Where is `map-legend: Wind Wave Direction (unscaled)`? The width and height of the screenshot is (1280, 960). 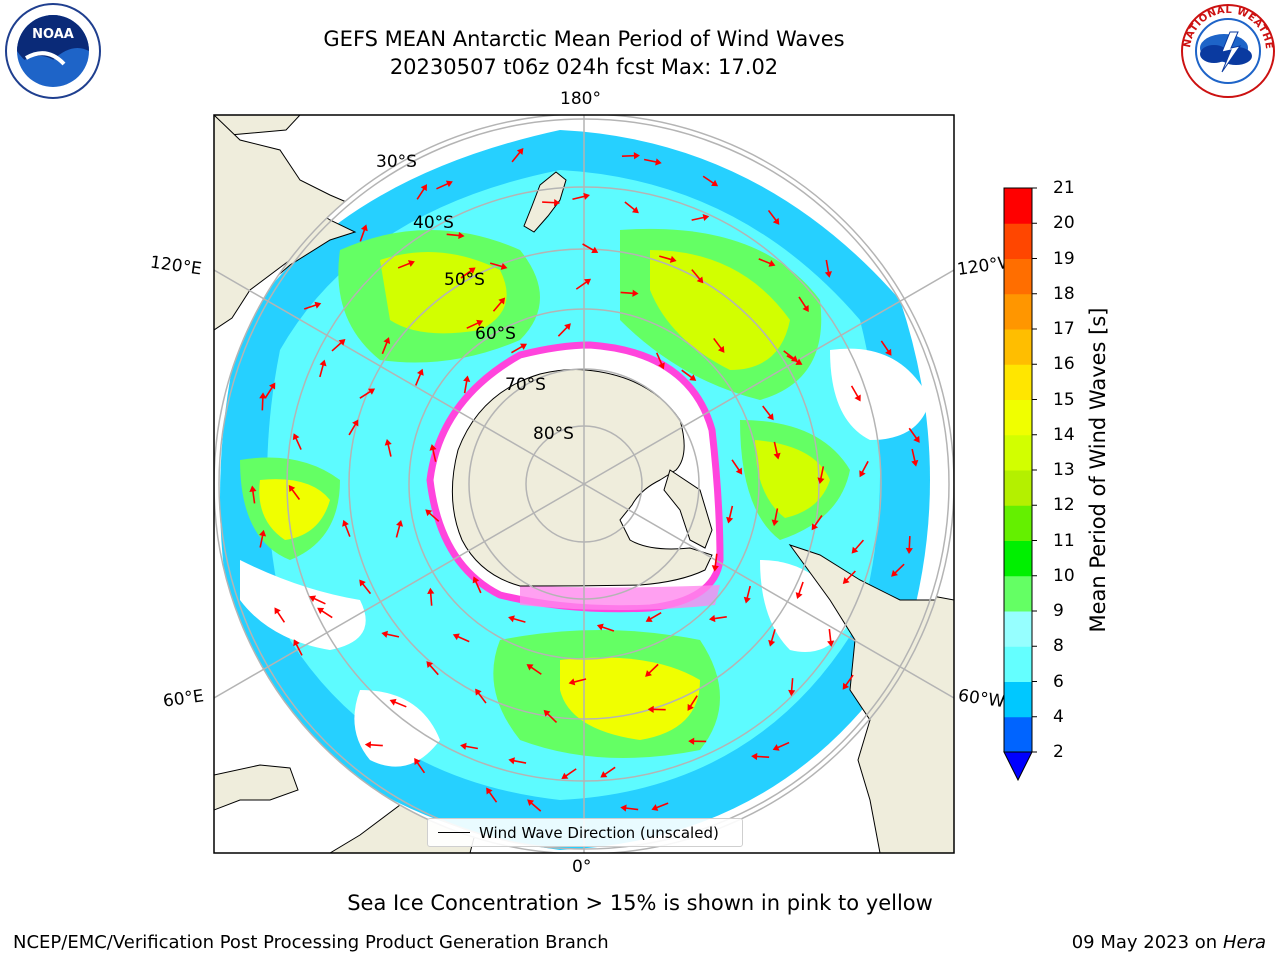
map-legend: Wind Wave Direction (unscaled) is located at coordinates (585, 832).